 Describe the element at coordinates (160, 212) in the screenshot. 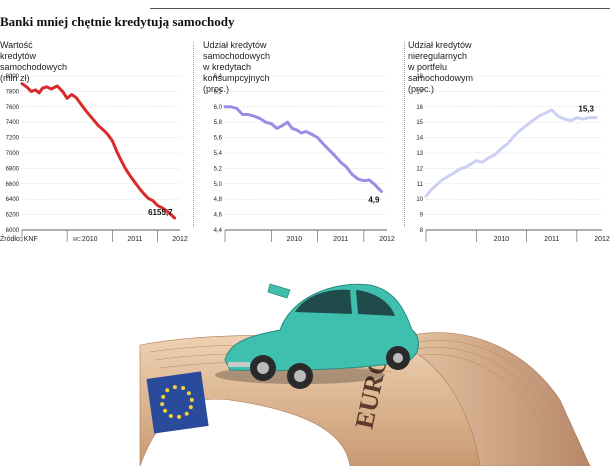

I see `end-value-label: 6155,7` at that location.